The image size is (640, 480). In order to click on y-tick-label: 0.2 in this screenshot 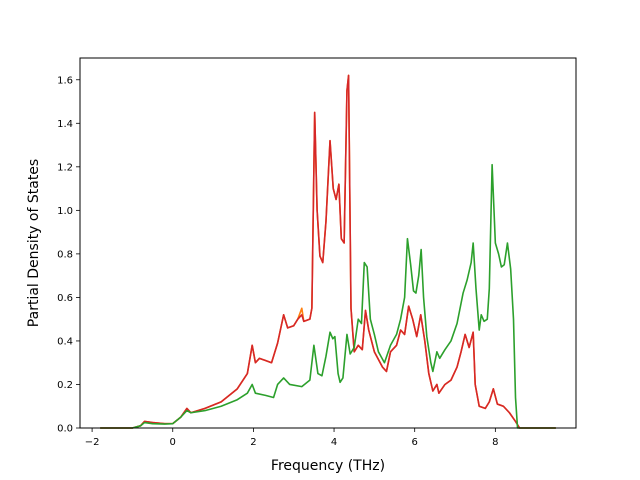, I will do `click(65, 385)`.